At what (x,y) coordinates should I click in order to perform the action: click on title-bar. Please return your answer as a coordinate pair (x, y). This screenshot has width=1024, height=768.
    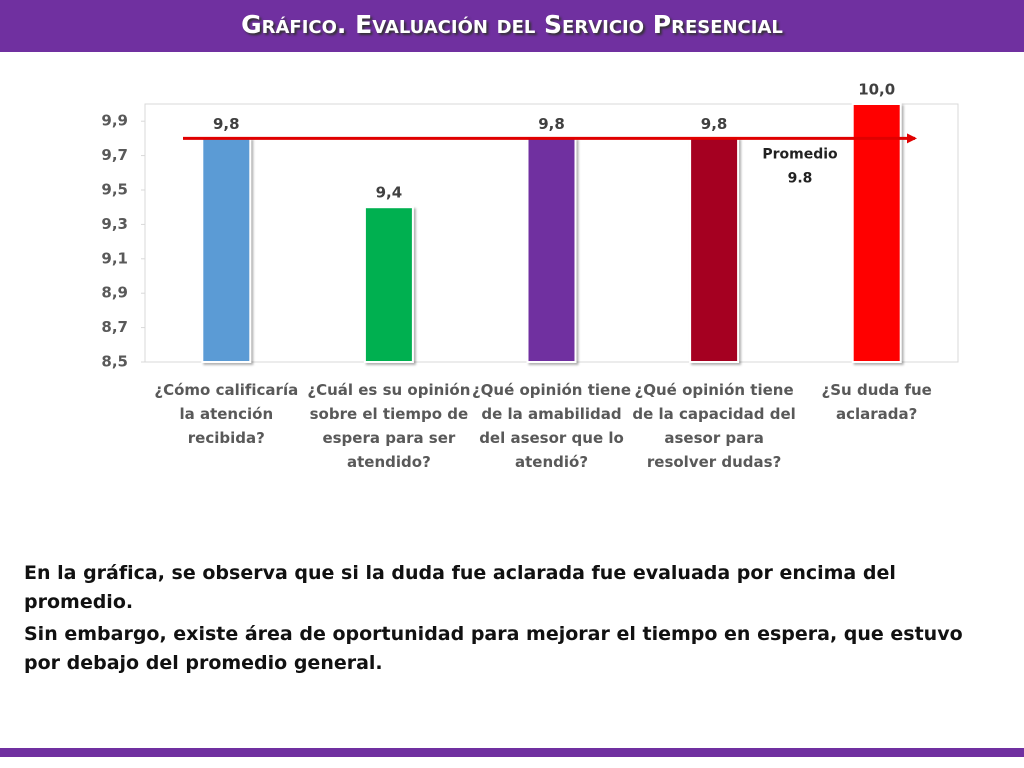
    Looking at the image, I should click on (512, 26).